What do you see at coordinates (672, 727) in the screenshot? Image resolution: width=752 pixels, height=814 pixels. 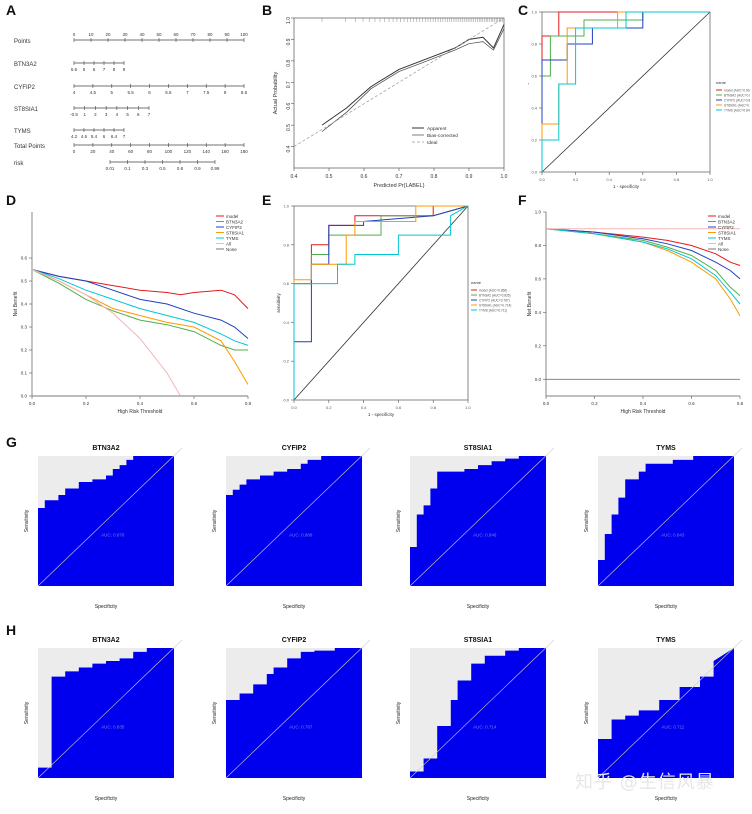 I see `auc-label: AUC: 0.711` at bounding box center [672, 727].